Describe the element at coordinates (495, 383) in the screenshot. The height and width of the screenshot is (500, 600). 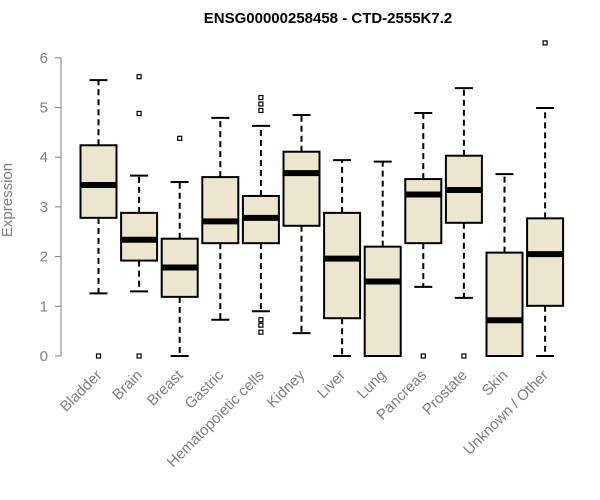
I see `x-category-label: Skin` at that location.